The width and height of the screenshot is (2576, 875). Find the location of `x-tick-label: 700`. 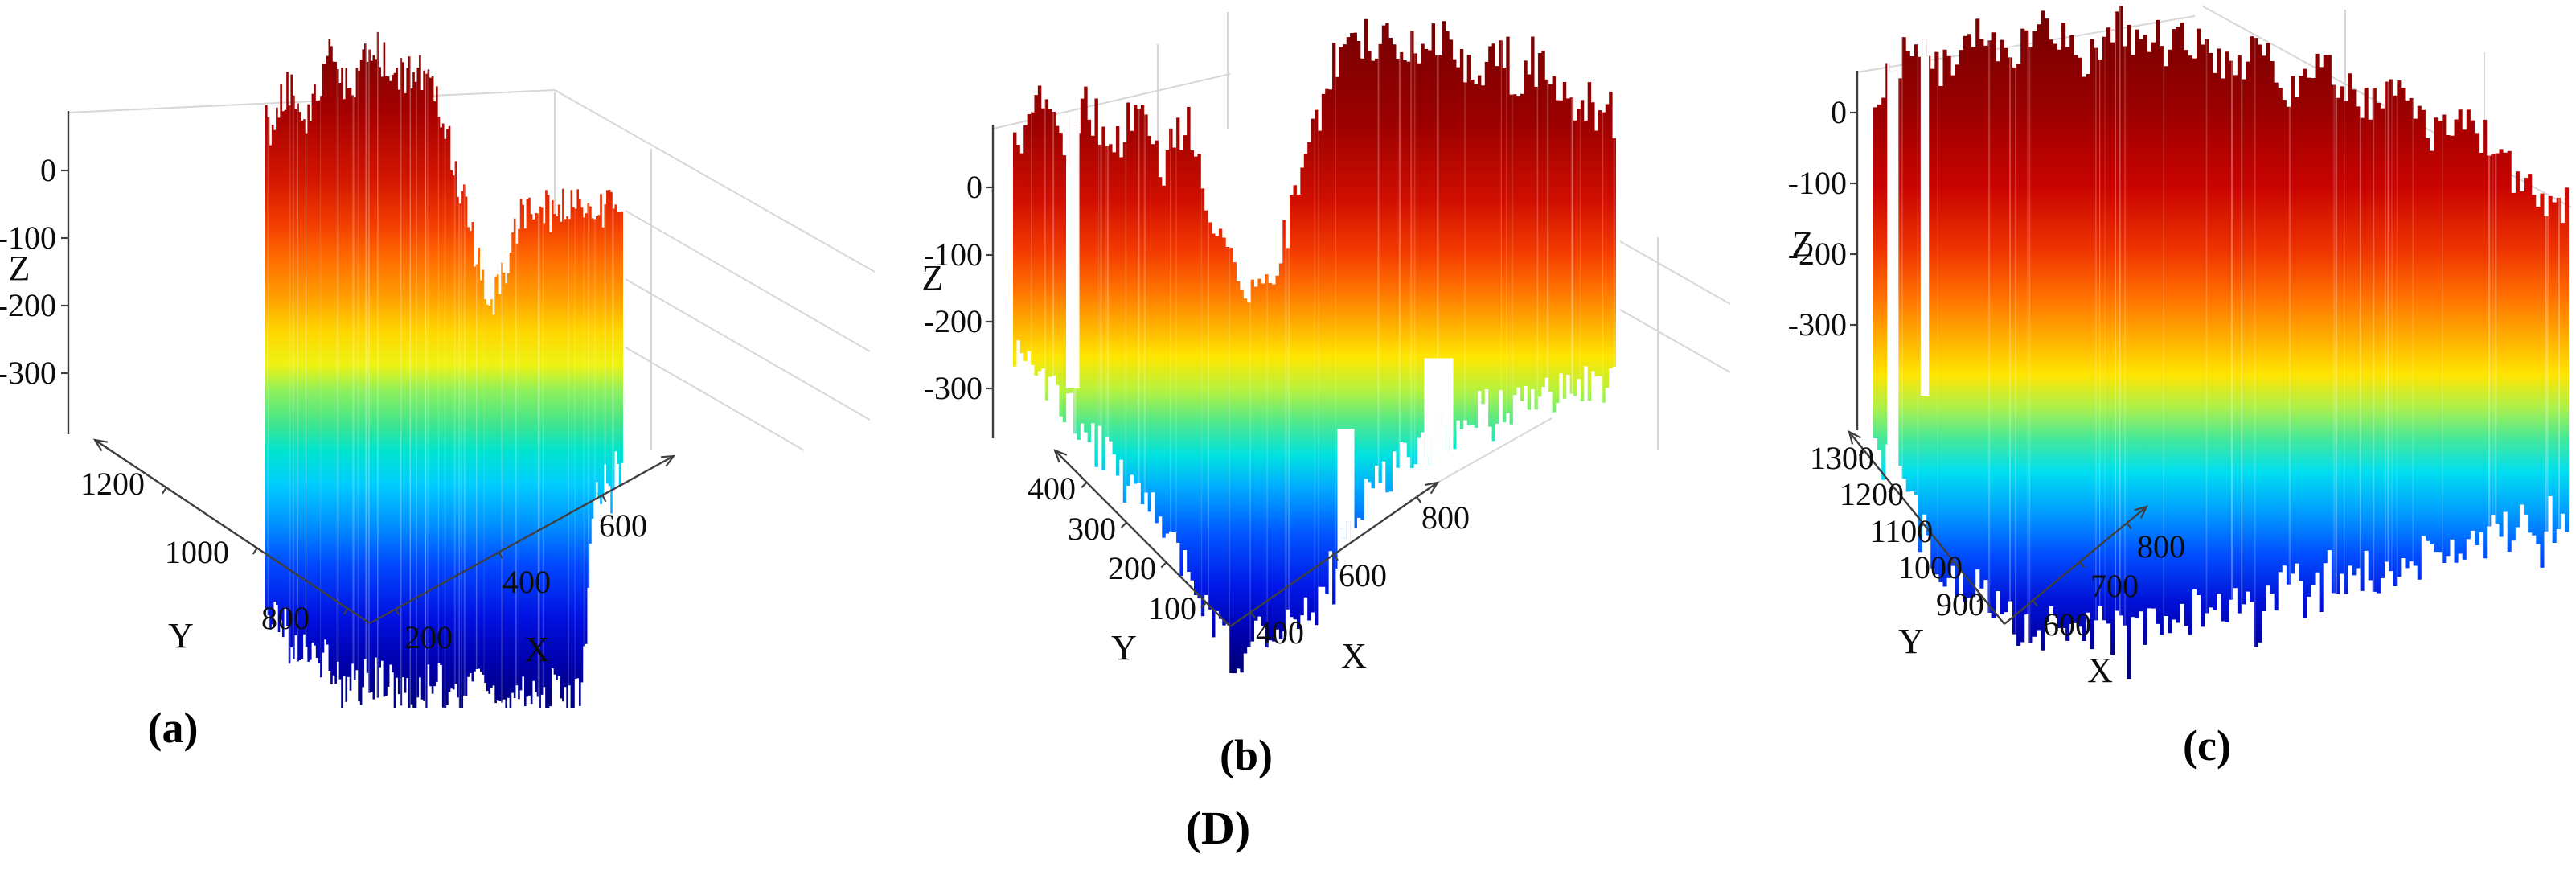

x-tick-label: 700 is located at coordinates (2114, 586).